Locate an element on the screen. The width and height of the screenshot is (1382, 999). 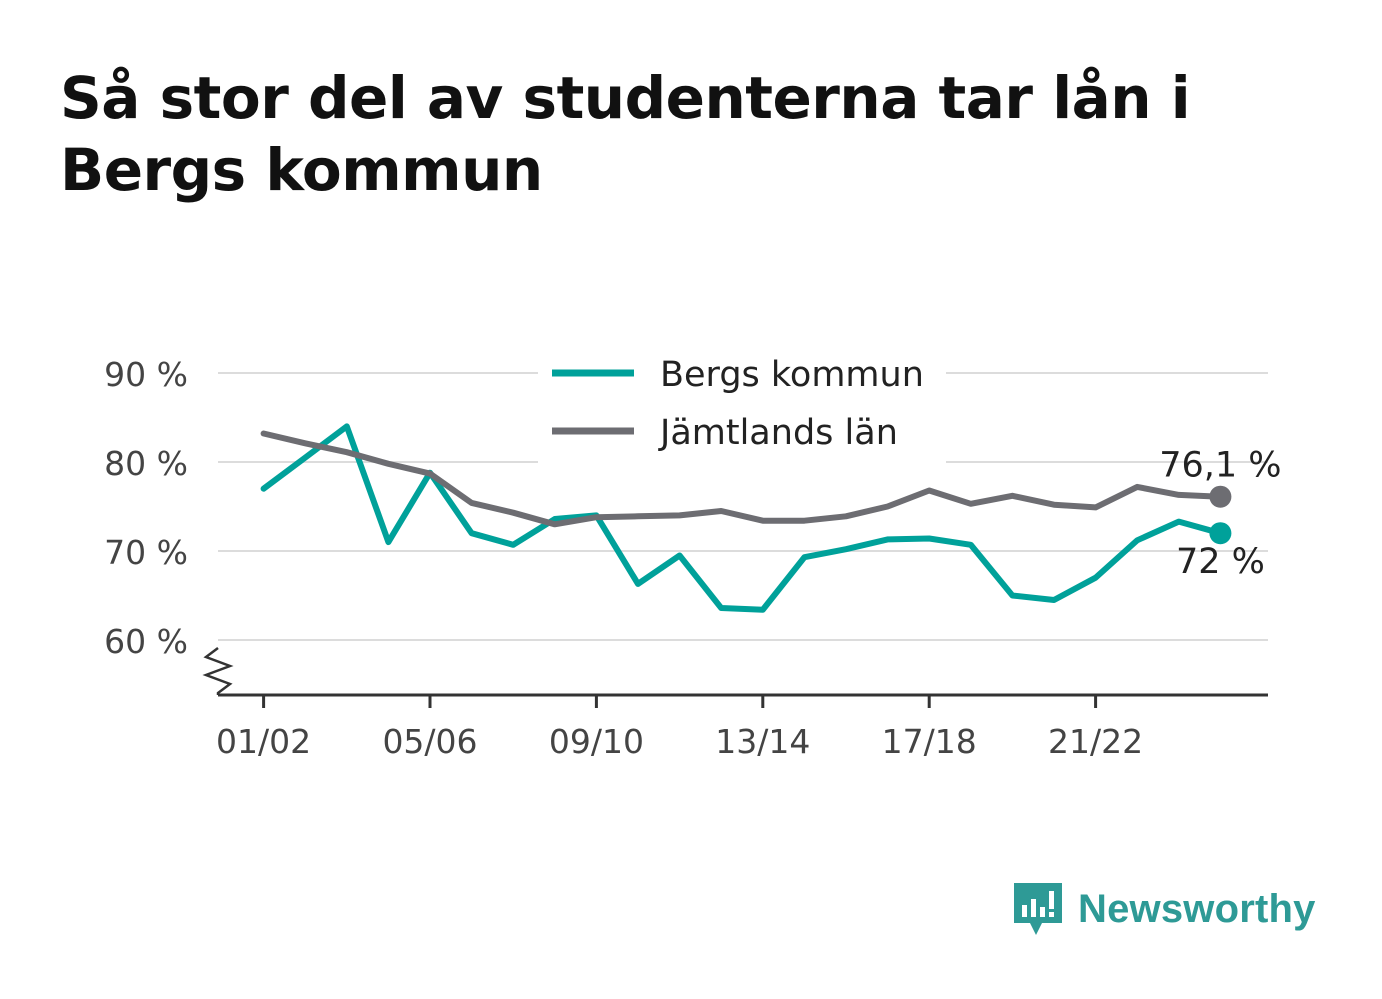
brand-logo: Newsworthy is located at coordinates (1163, 909).